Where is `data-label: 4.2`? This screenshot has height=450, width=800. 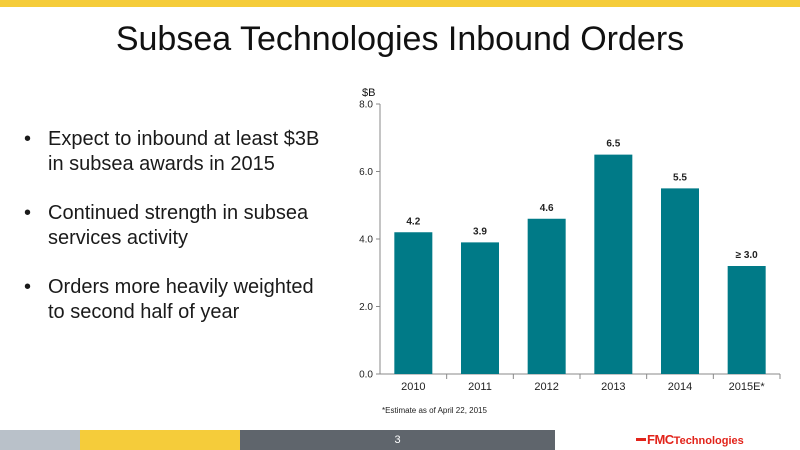
data-label: 4.2 is located at coordinates (413, 221).